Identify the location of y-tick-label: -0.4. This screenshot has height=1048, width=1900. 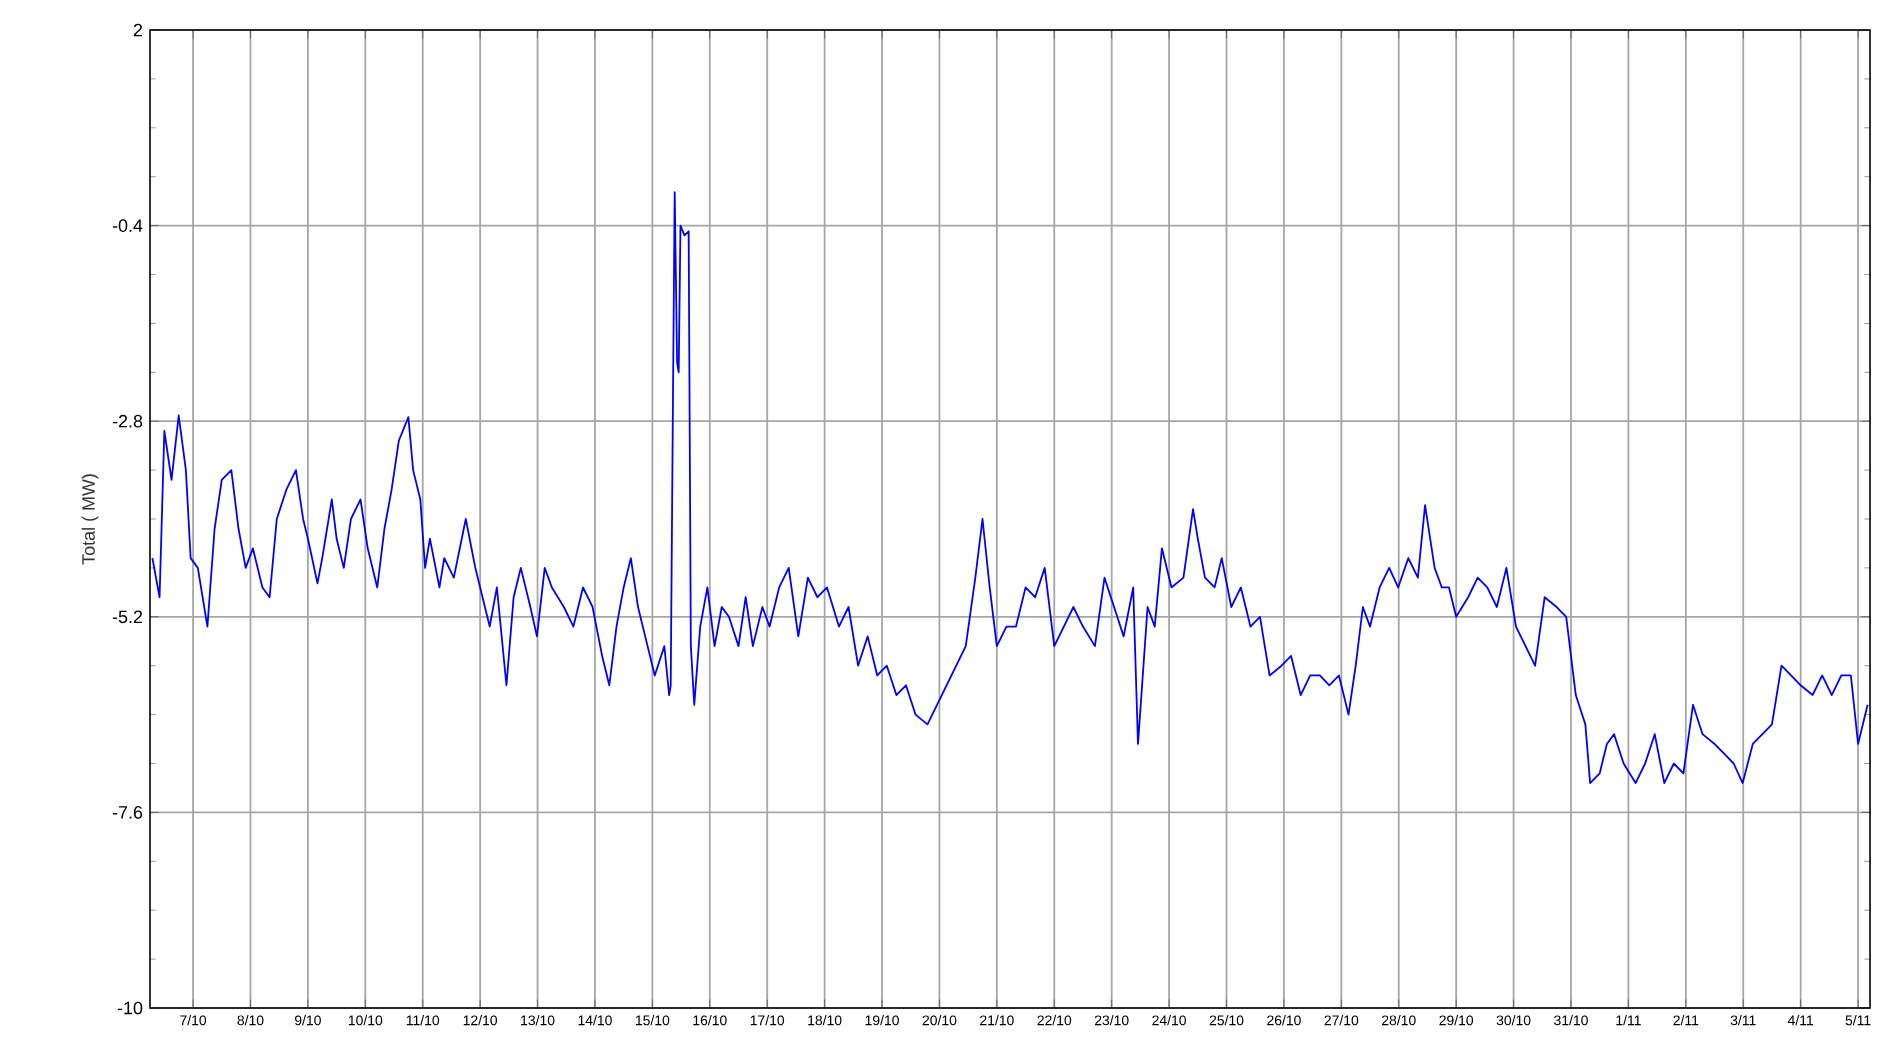
(127, 225).